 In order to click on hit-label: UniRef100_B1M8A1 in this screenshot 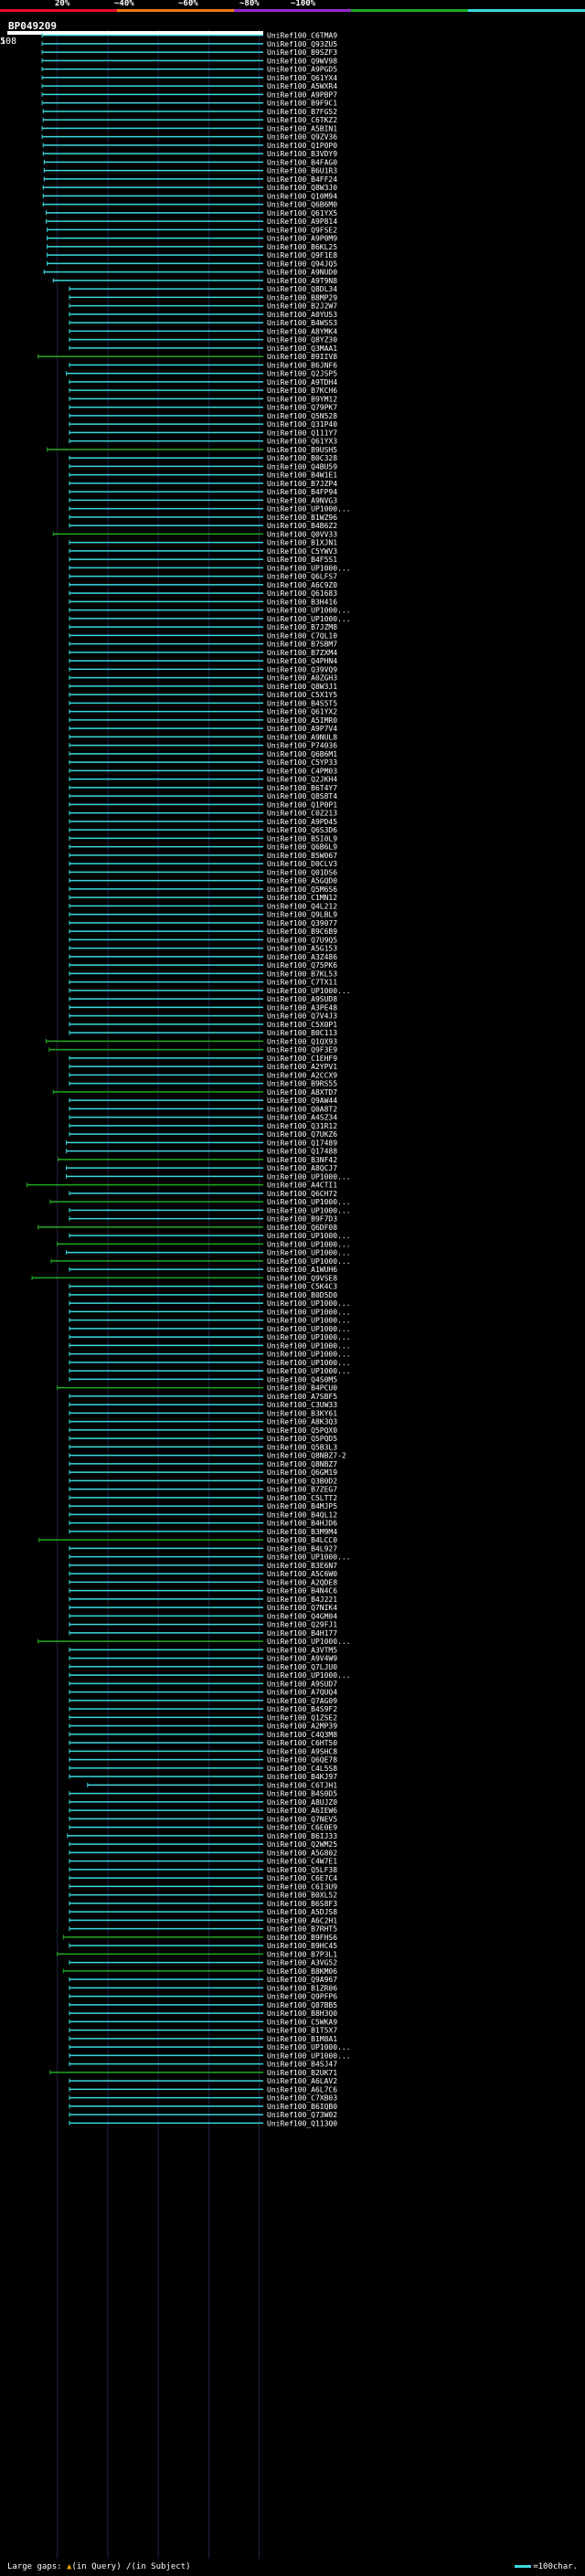, I will do `click(302, 2039)`.